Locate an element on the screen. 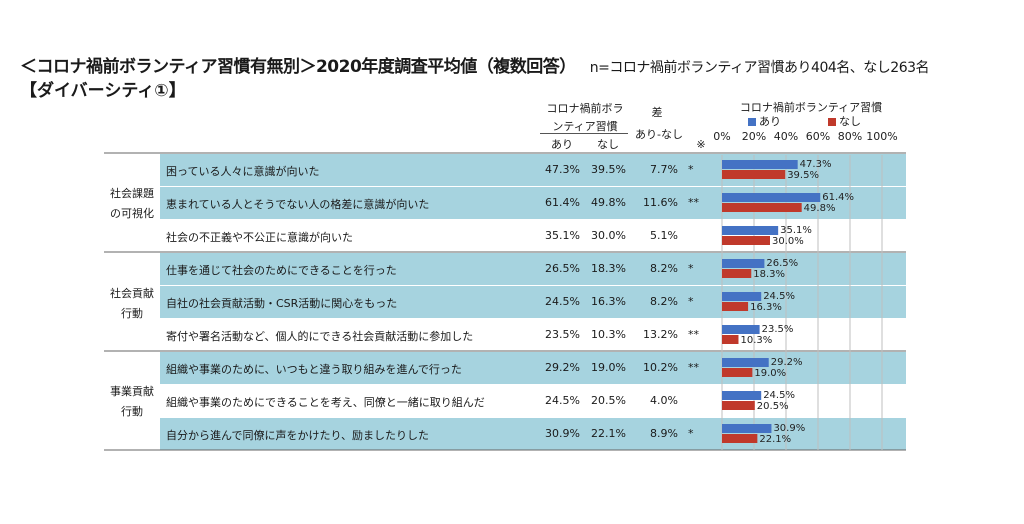 The height and width of the screenshot is (524, 1024). nashi-value: 22.1% is located at coordinates (608, 433).